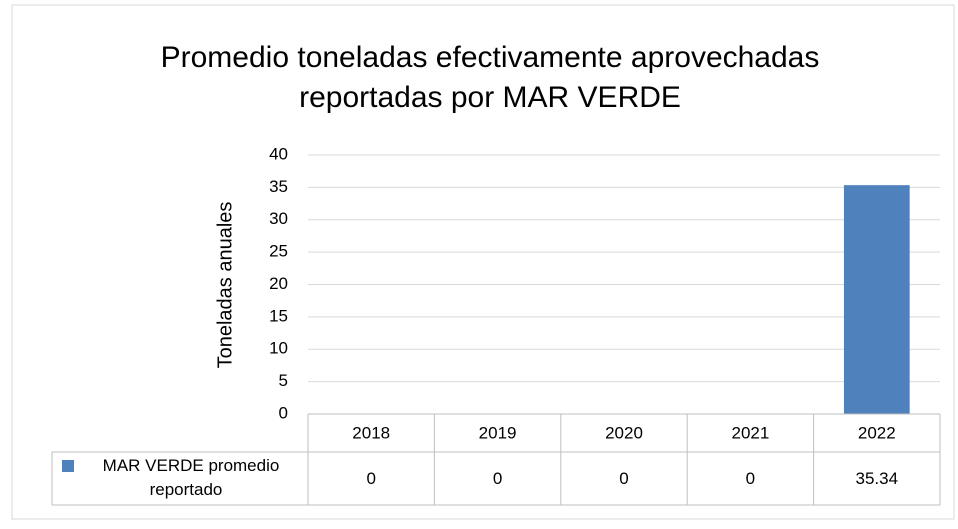 This screenshot has width=958, height=529. I want to click on y-tick-label: 0, so click(283, 412).